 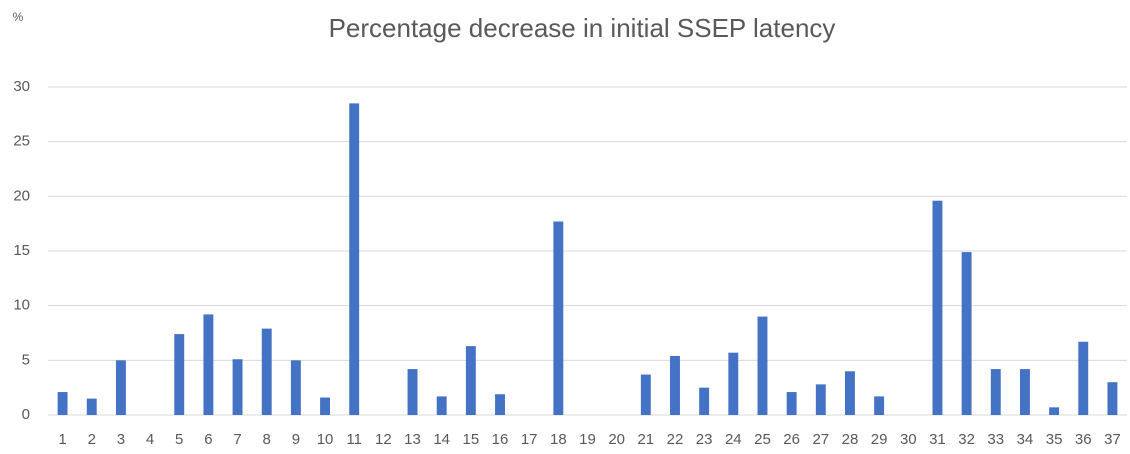 What do you see at coordinates (645, 439) in the screenshot?
I see `x-tick-label: 21` at bounding box center [645, 439].